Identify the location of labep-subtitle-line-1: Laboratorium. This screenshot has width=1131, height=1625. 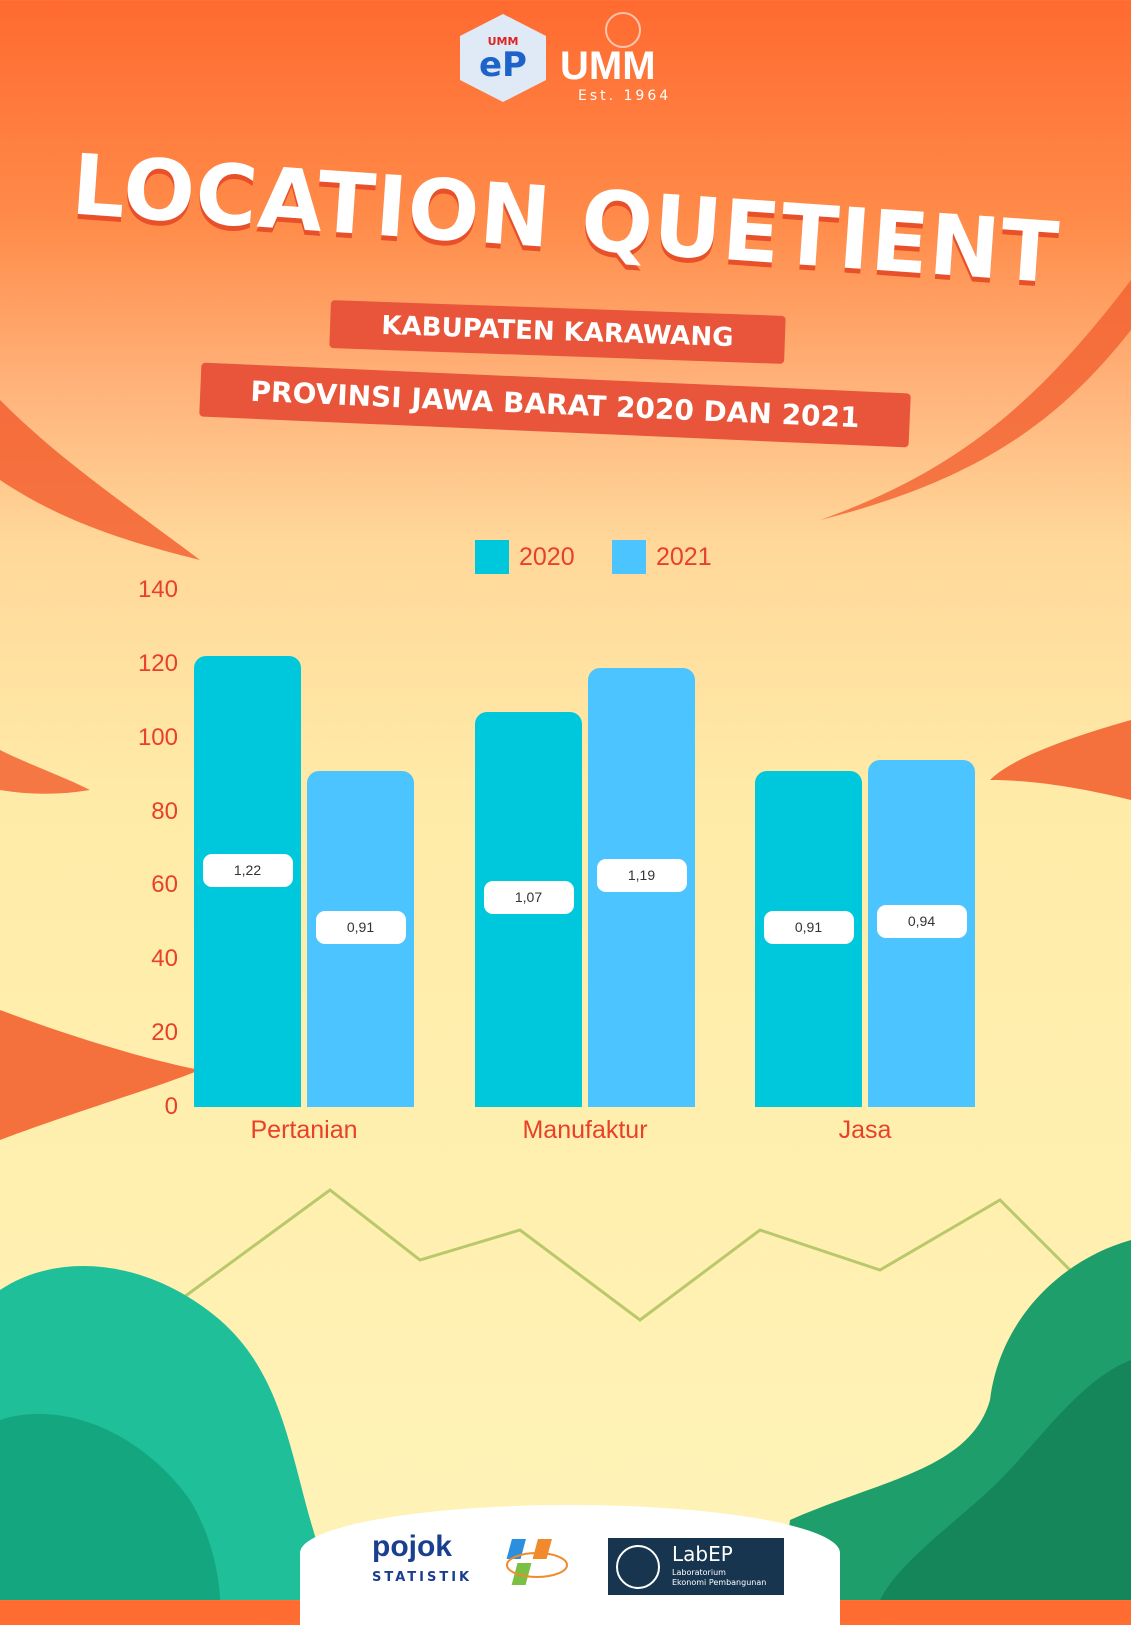
(699, 1572).